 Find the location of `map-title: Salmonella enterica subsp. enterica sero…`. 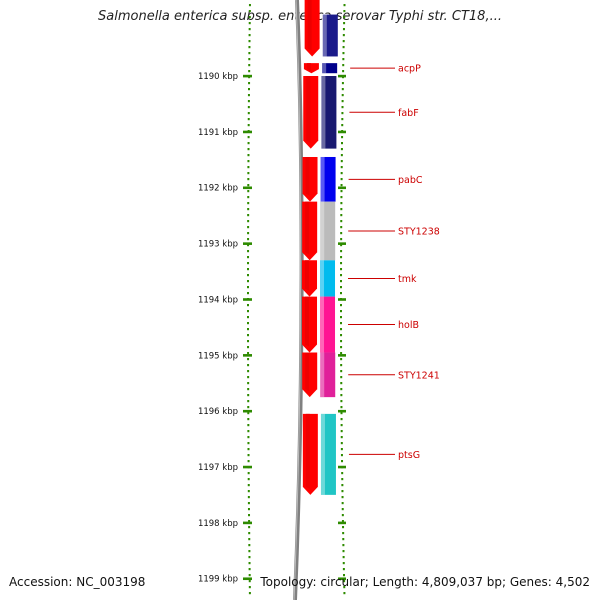

map-title: Salmonella enterica subsp. enterica sero… is located at coordinates (300, 16).